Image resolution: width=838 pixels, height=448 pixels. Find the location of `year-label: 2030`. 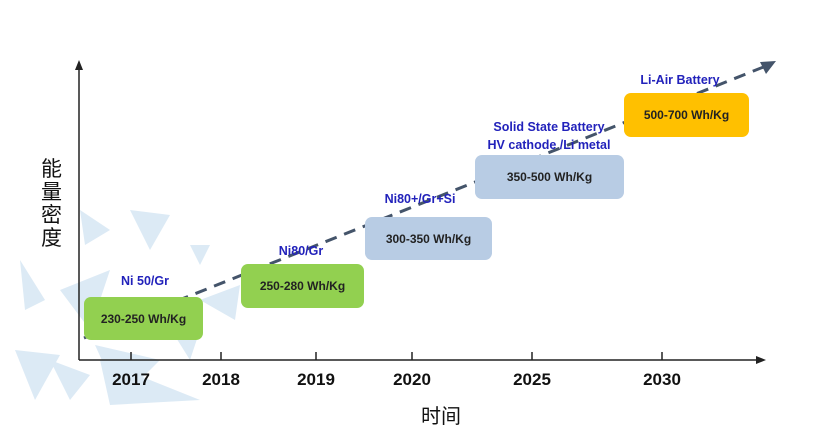

year-label: 2030 is located at coordinates (662, 379).